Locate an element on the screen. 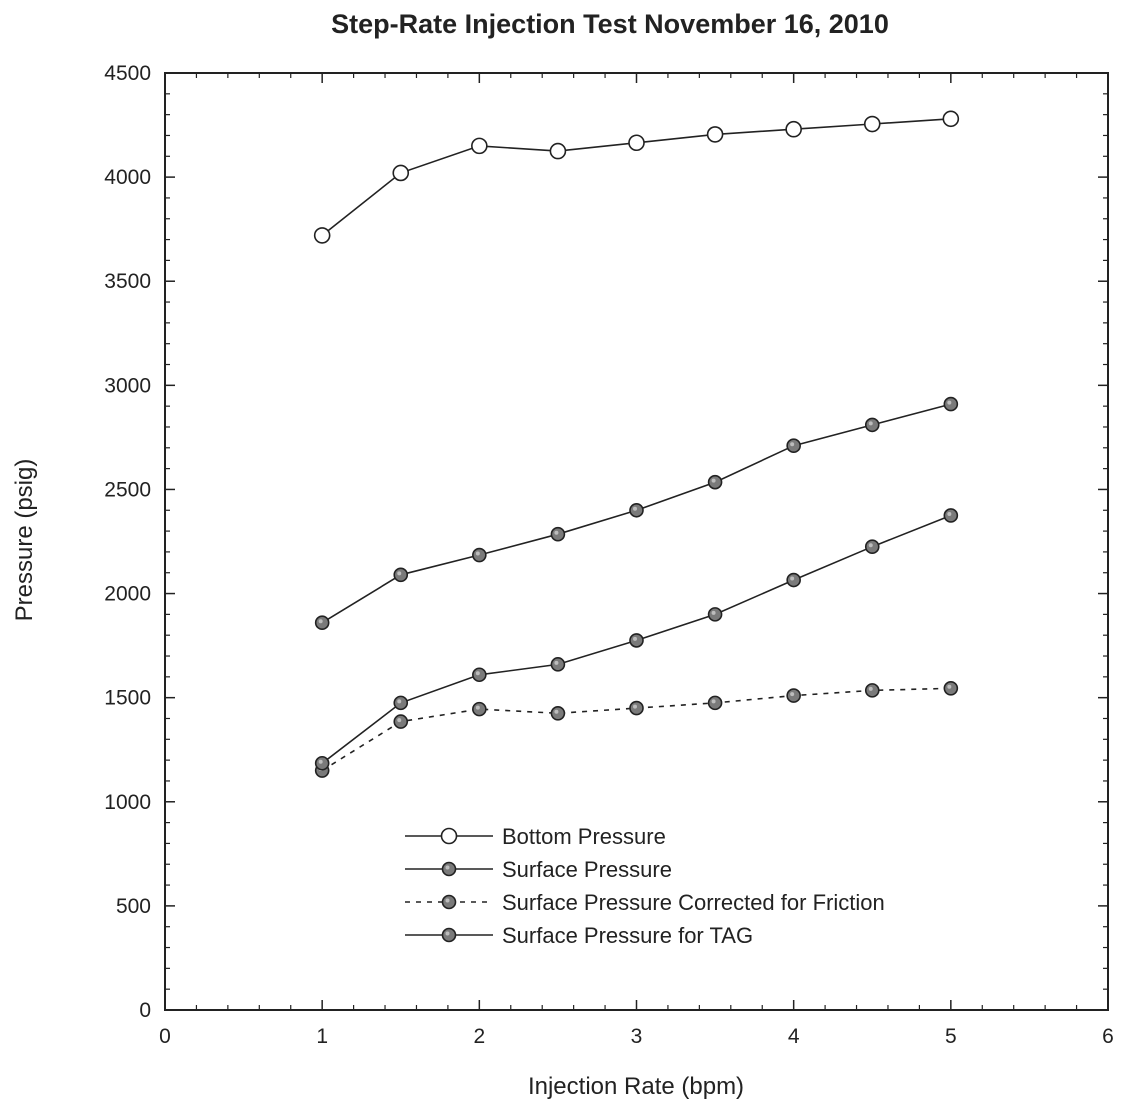 Image resolution: width=1124 pixels, height=1117 pixels. legend-label: Surface Pressure Corrected for Friction is located at coordinates (693, 902).